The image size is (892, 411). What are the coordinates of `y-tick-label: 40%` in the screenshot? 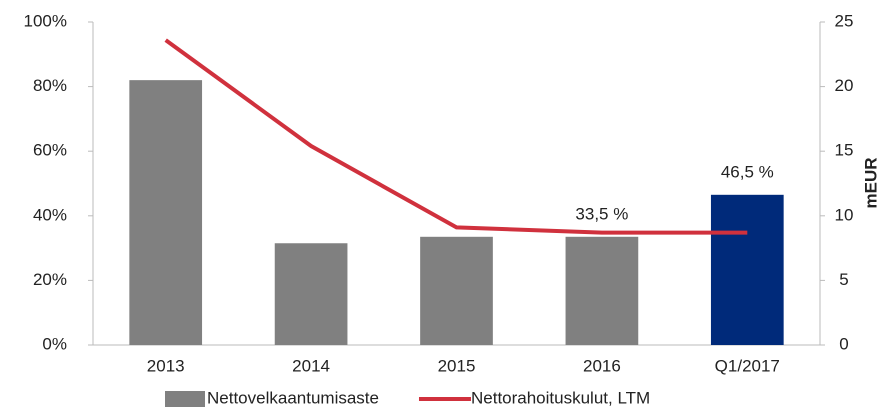 It's located at (50, 214).